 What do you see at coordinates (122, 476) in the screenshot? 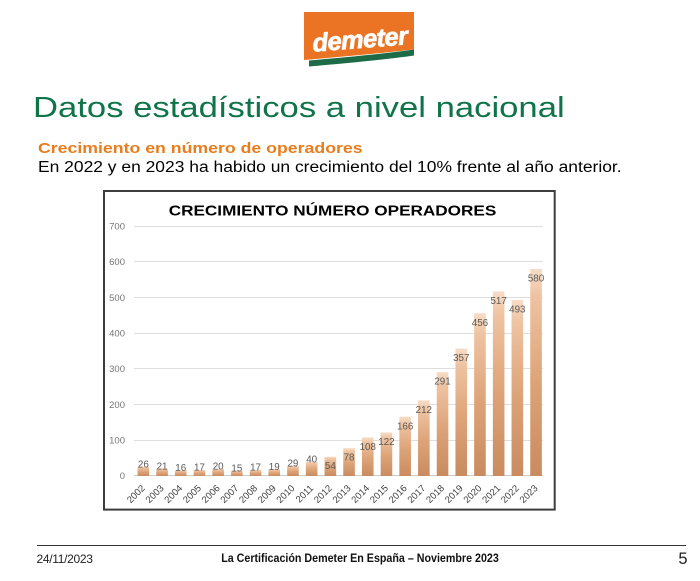
I see `svg-text: 0` at bounding box center [122, 476].